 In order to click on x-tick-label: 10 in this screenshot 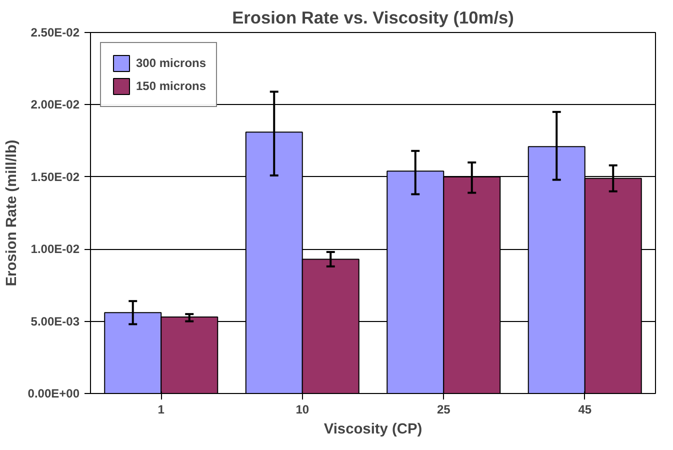, I will do `click(303, 409)`.